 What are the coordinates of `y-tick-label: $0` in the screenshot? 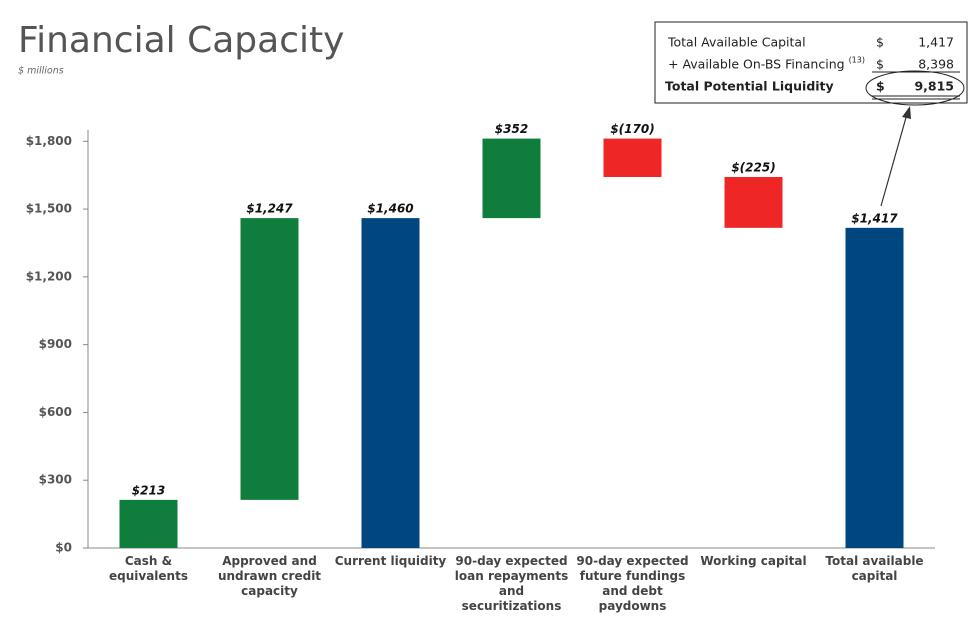 It's located at (63, 548).